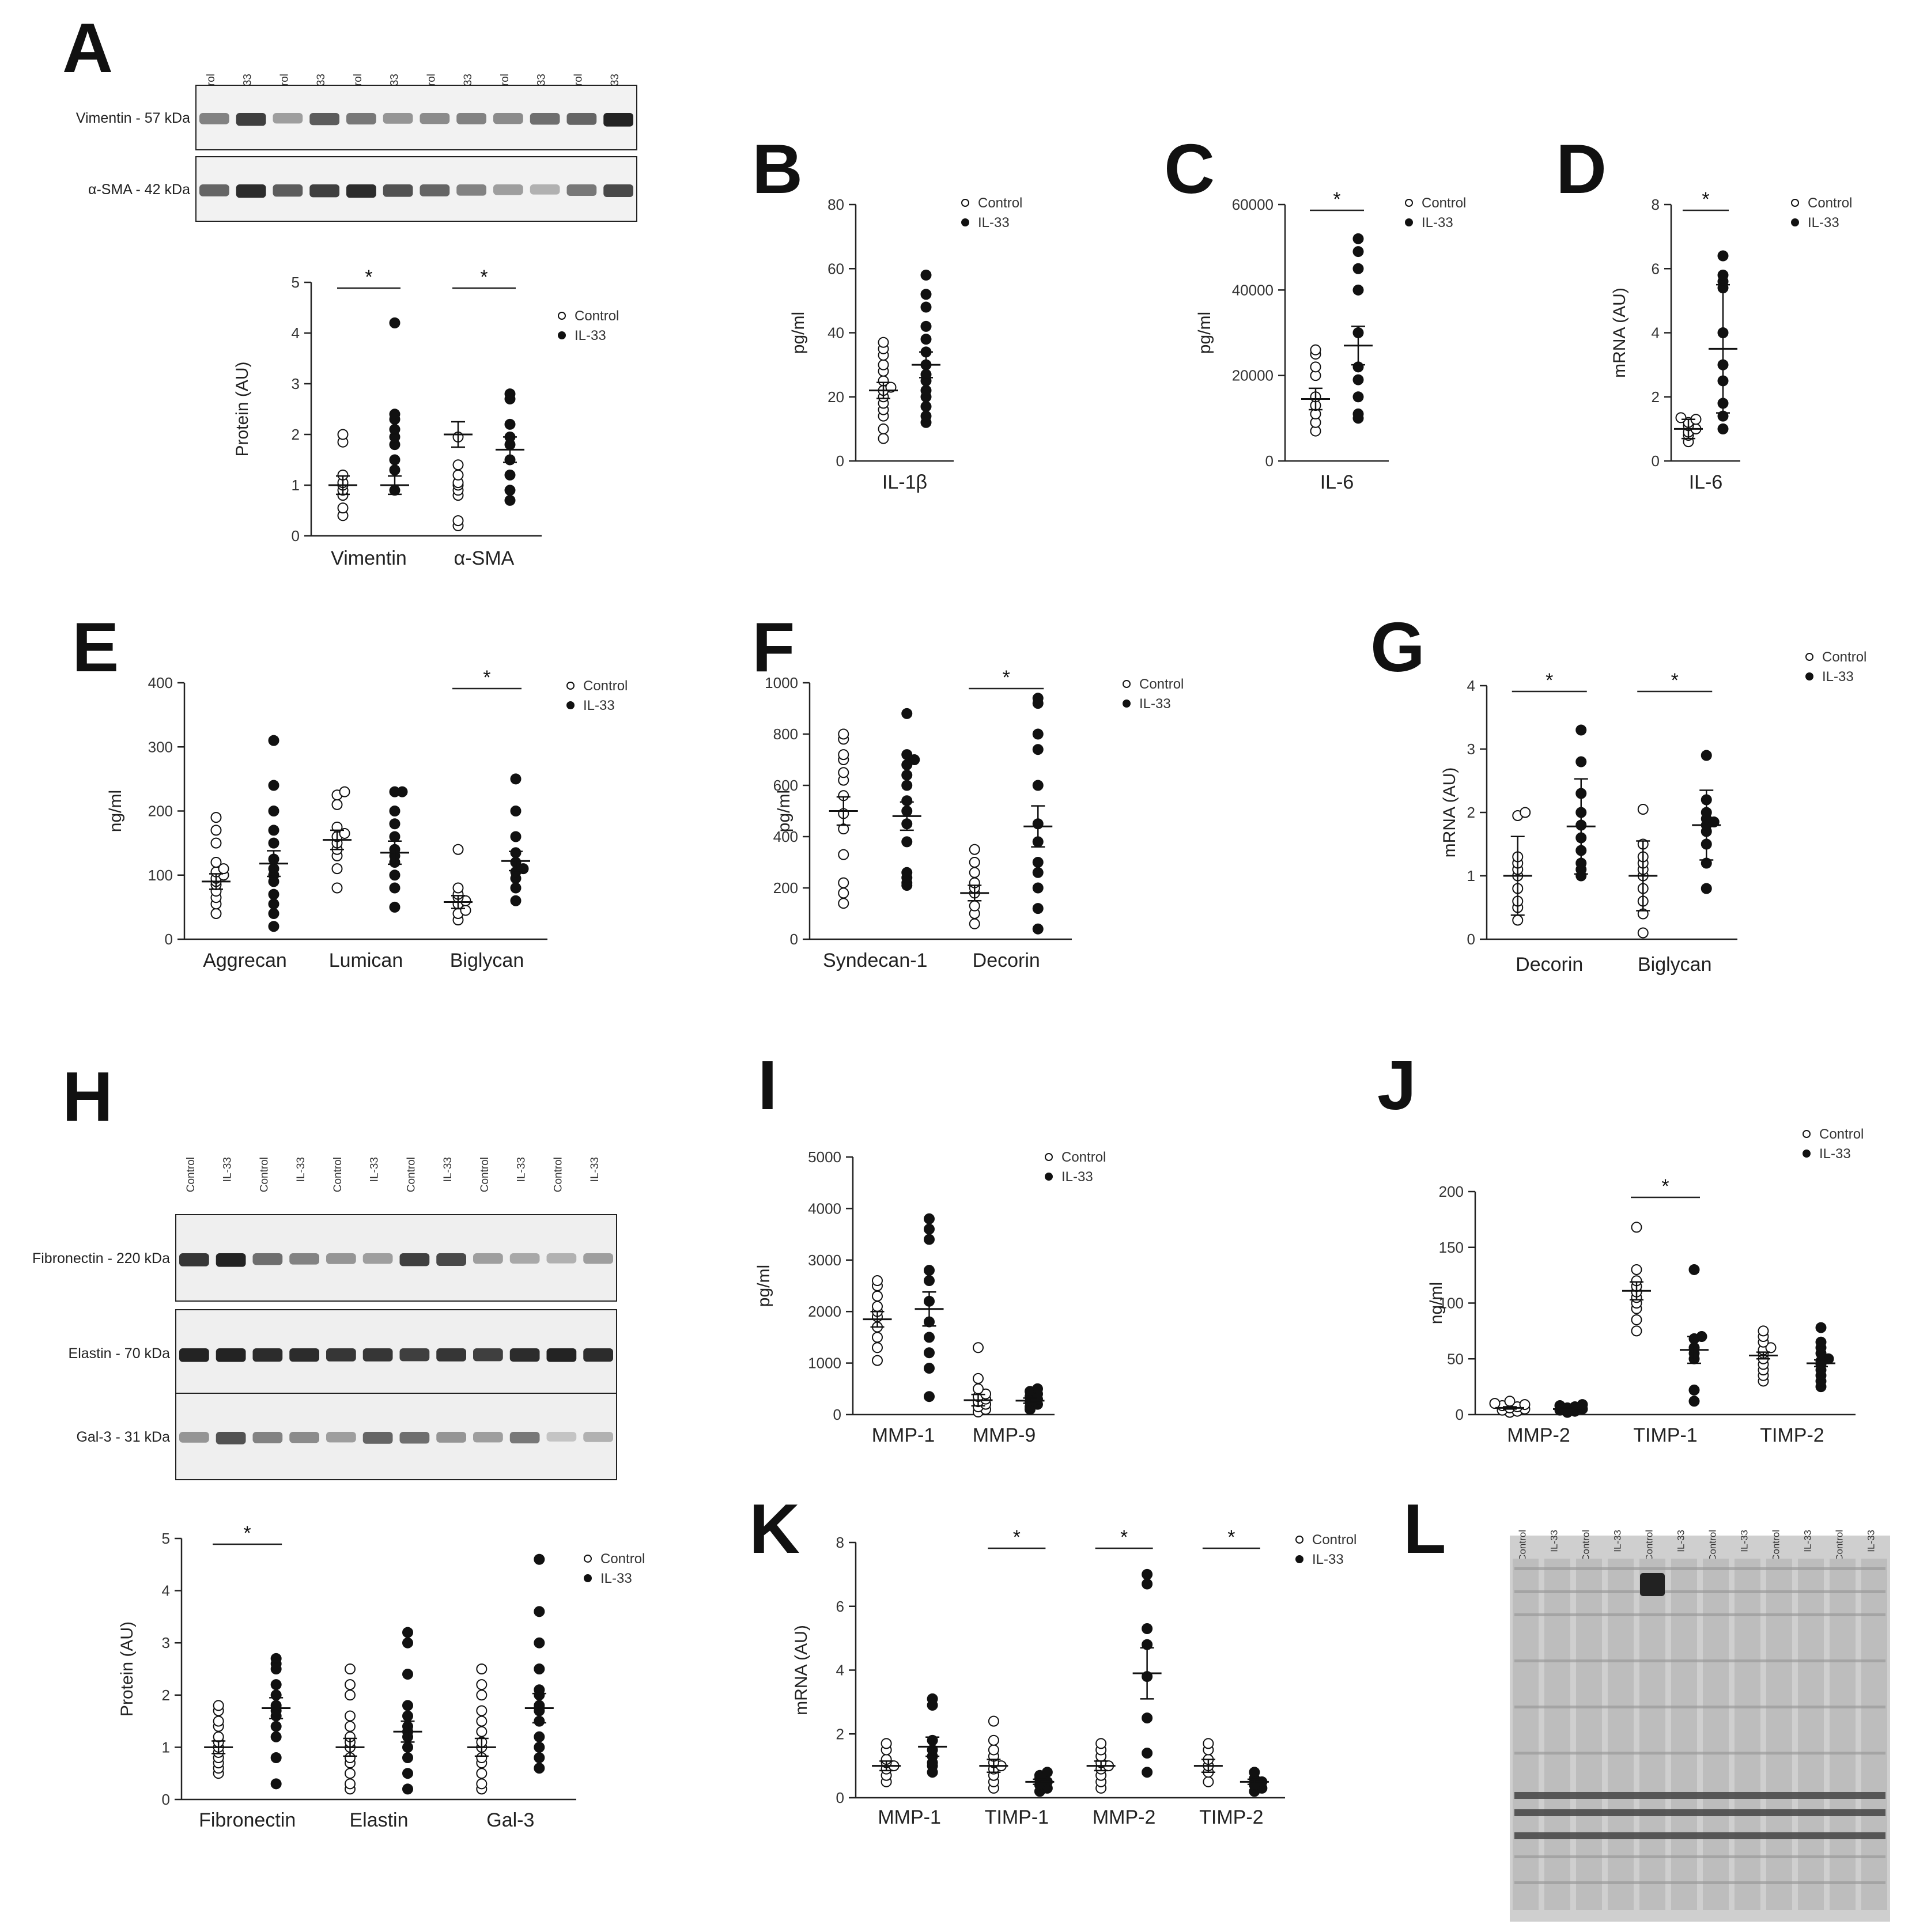  I want to click on y-tick-label: 20, so click(835, 397).